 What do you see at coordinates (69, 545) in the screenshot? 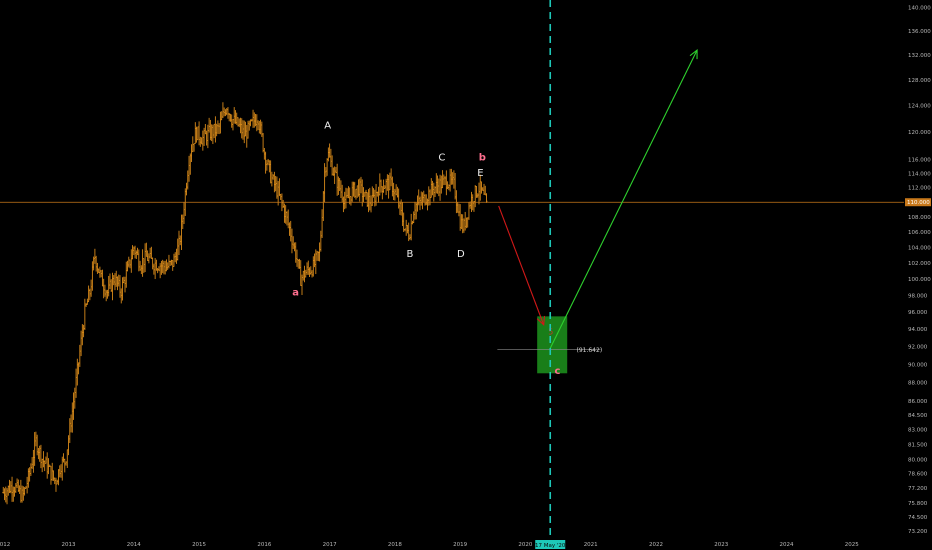
I see `time-tick-label: 2013` at bounding box center [69, 545].